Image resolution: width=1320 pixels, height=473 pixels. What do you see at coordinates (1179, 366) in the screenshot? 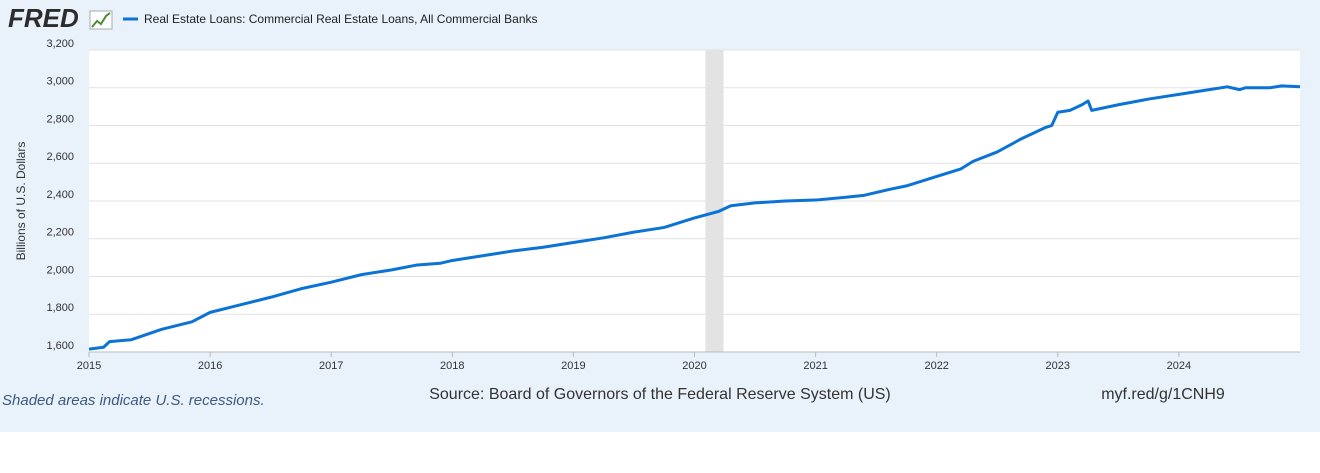
I see `x-tick-label: 2024` at bounding box center [1179, 366].